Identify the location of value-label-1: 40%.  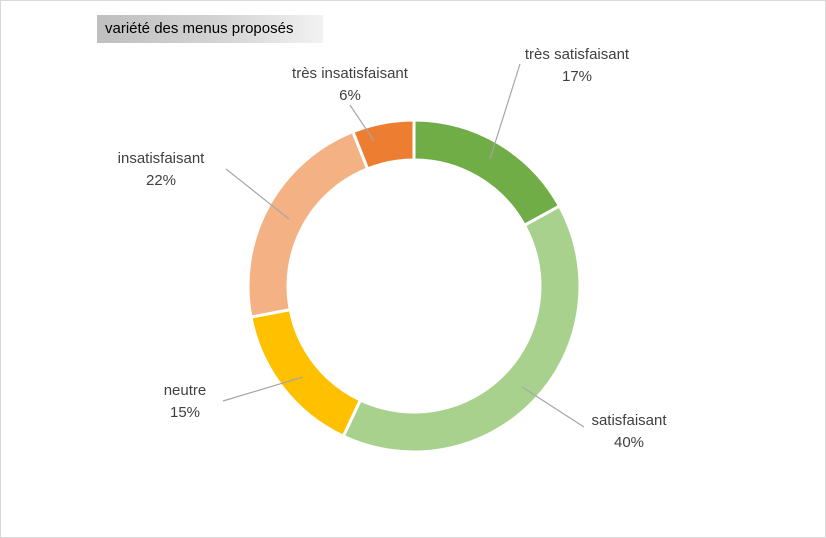
(629, 442).